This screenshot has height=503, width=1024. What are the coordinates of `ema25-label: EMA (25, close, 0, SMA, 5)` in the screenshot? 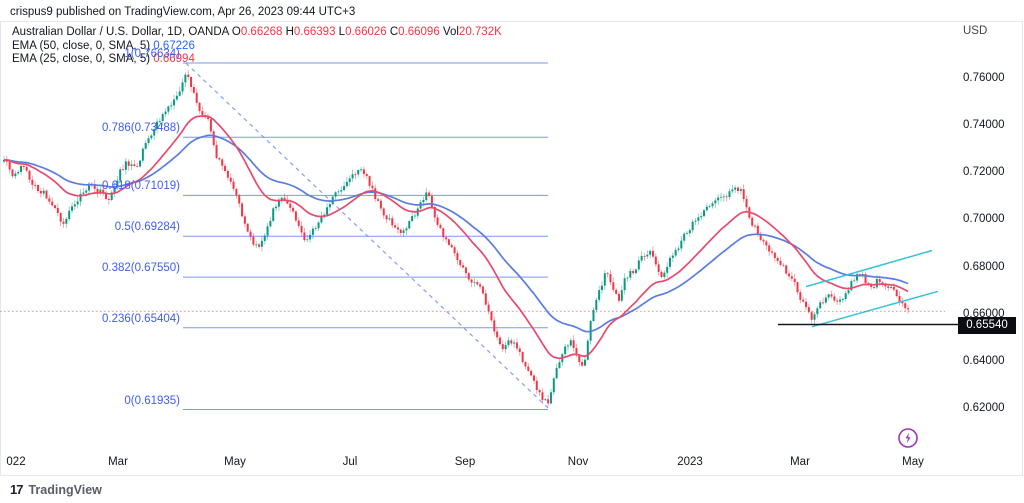 It's located at (81, 59).